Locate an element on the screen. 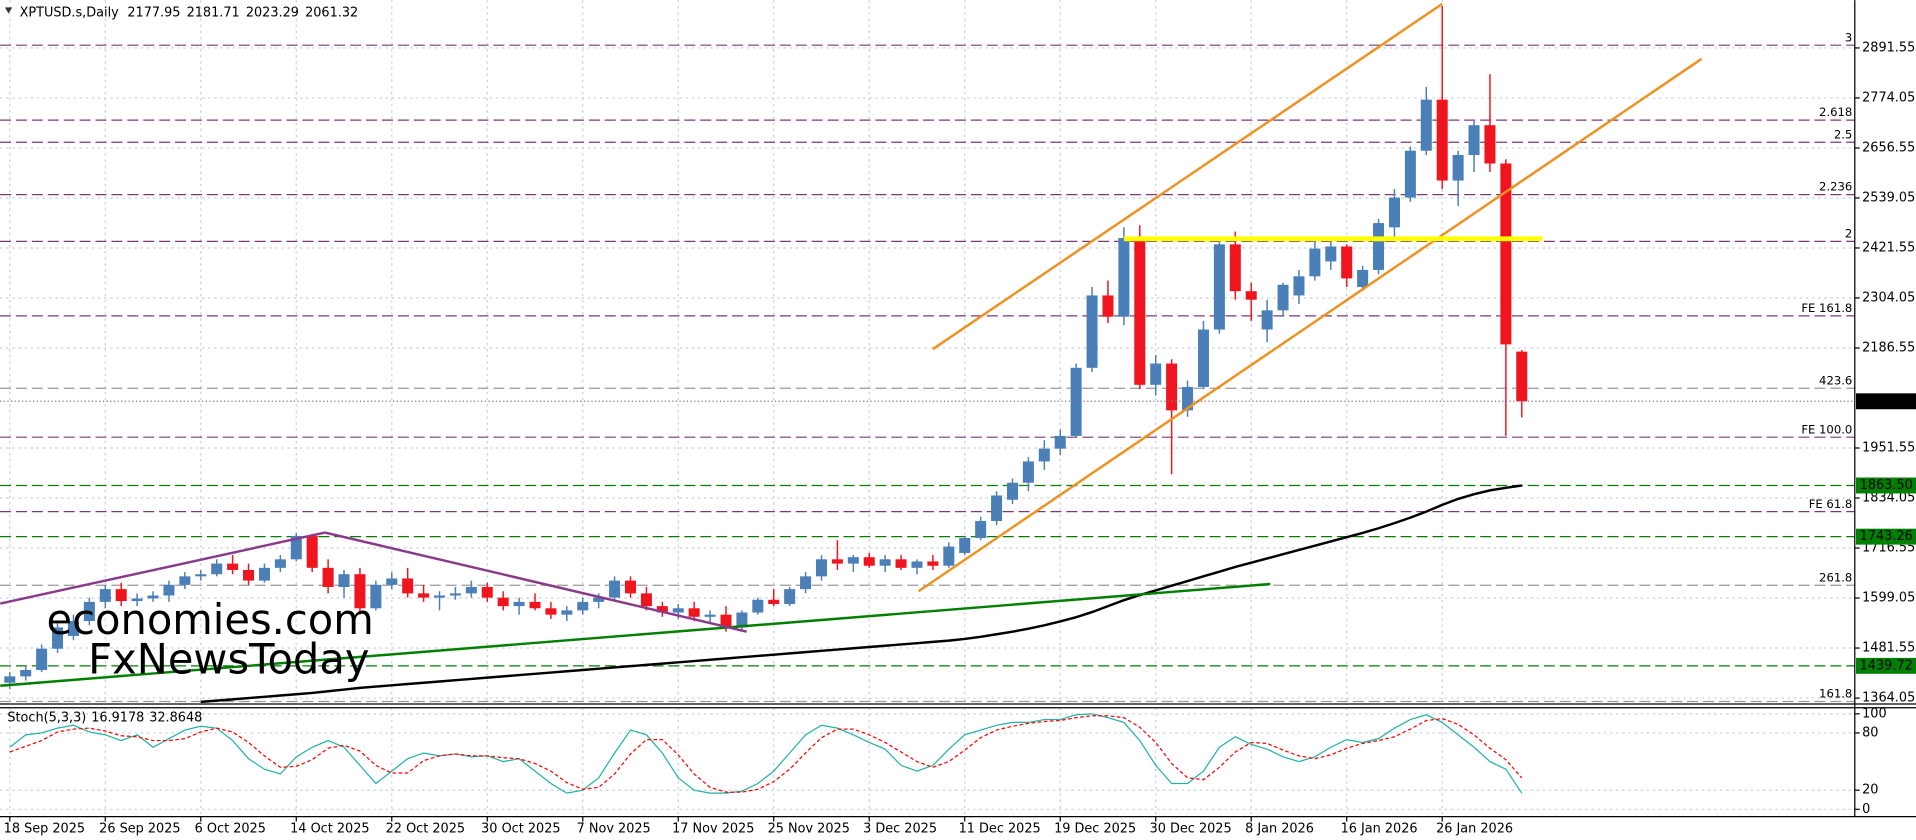 This screenshot has height=840, width=1916. stoch-title: Stoch(5,3,3) is located at coordinates (46, 717).